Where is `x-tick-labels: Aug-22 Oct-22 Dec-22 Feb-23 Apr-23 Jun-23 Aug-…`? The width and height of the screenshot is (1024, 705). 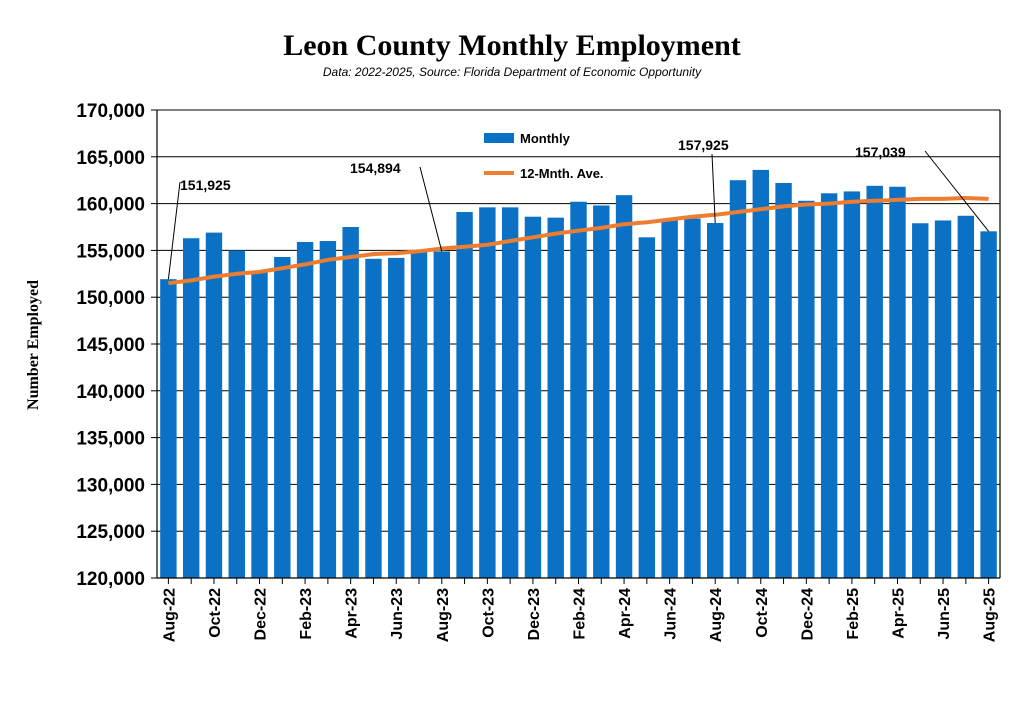
x-tick-labels: Aug-22 Oct-22 Dec-22 Feb-23 Apr-23 Jun-23 Aug-… is located at coordinates (579, 615).